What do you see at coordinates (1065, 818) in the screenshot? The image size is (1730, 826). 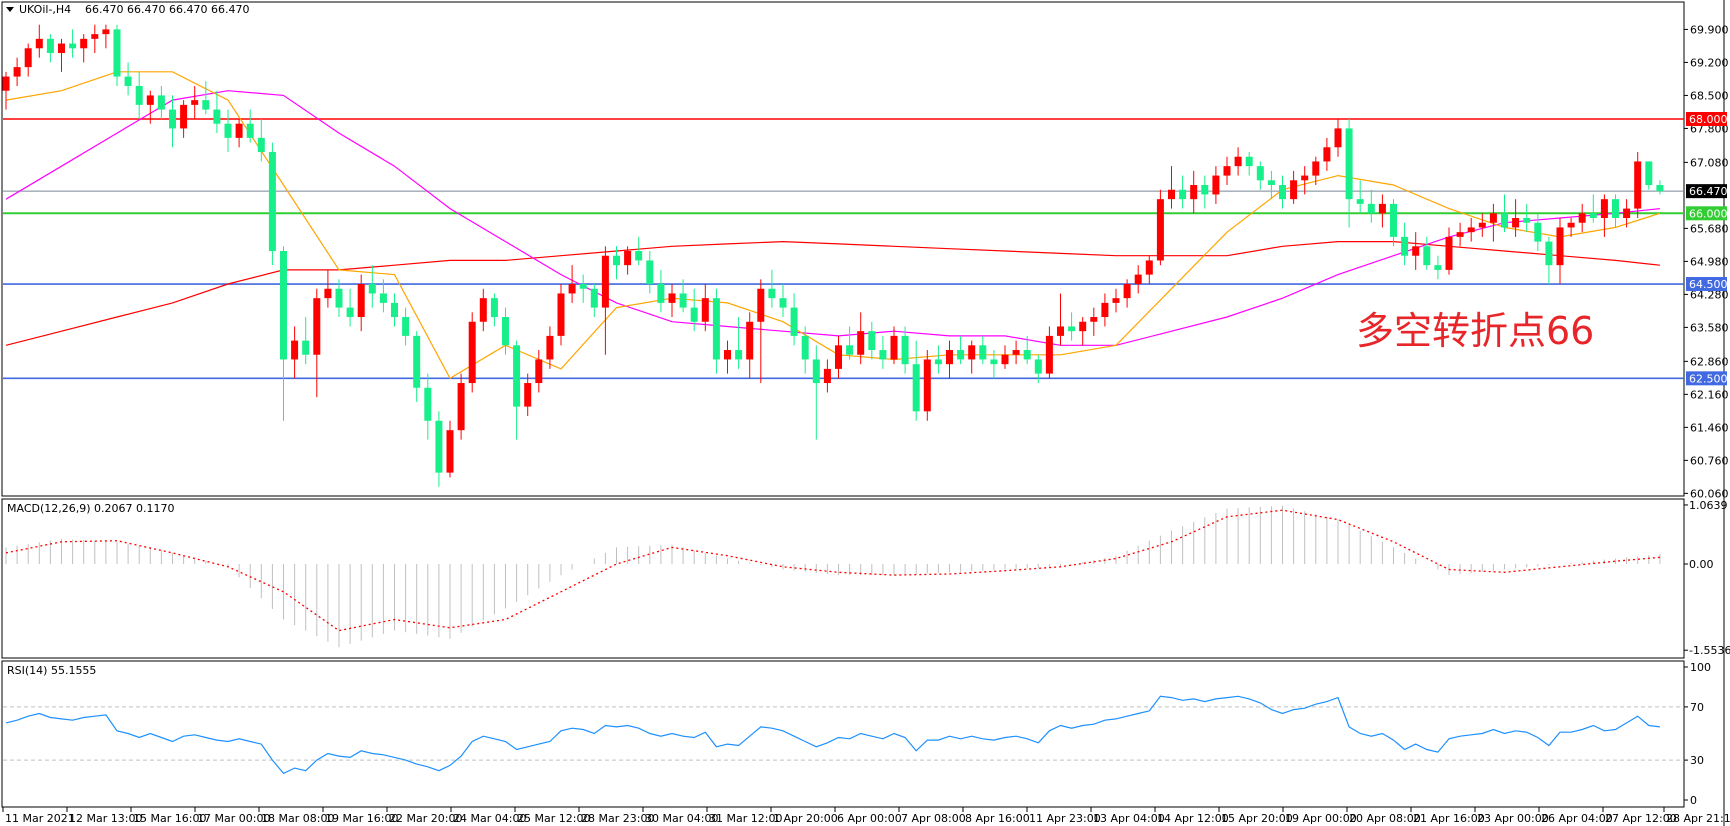 I see `time-tick-label: 11 Apr 23:00` at bounding box center [1065, 818].